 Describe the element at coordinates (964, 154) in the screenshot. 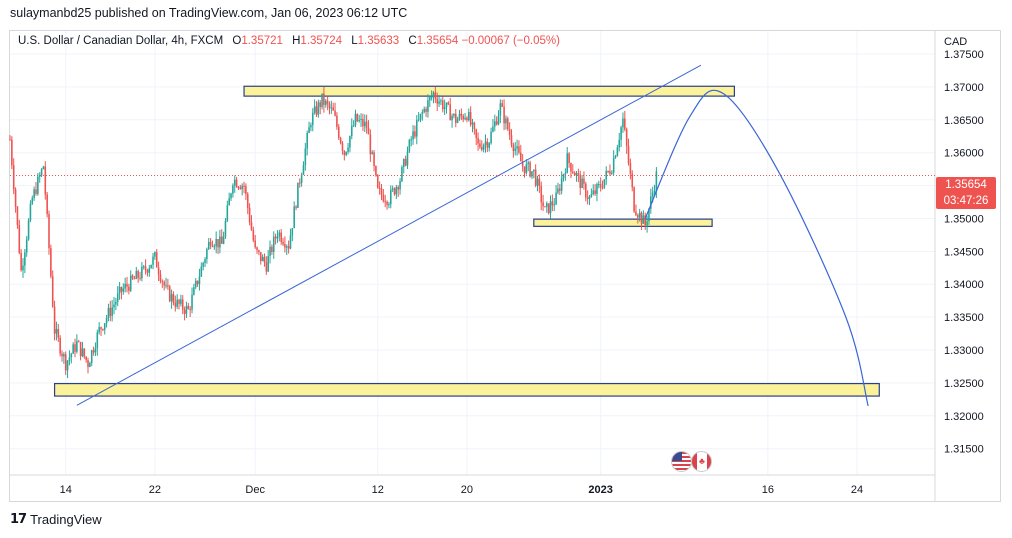

I see `y-tick-label: 1.36000` at that location.